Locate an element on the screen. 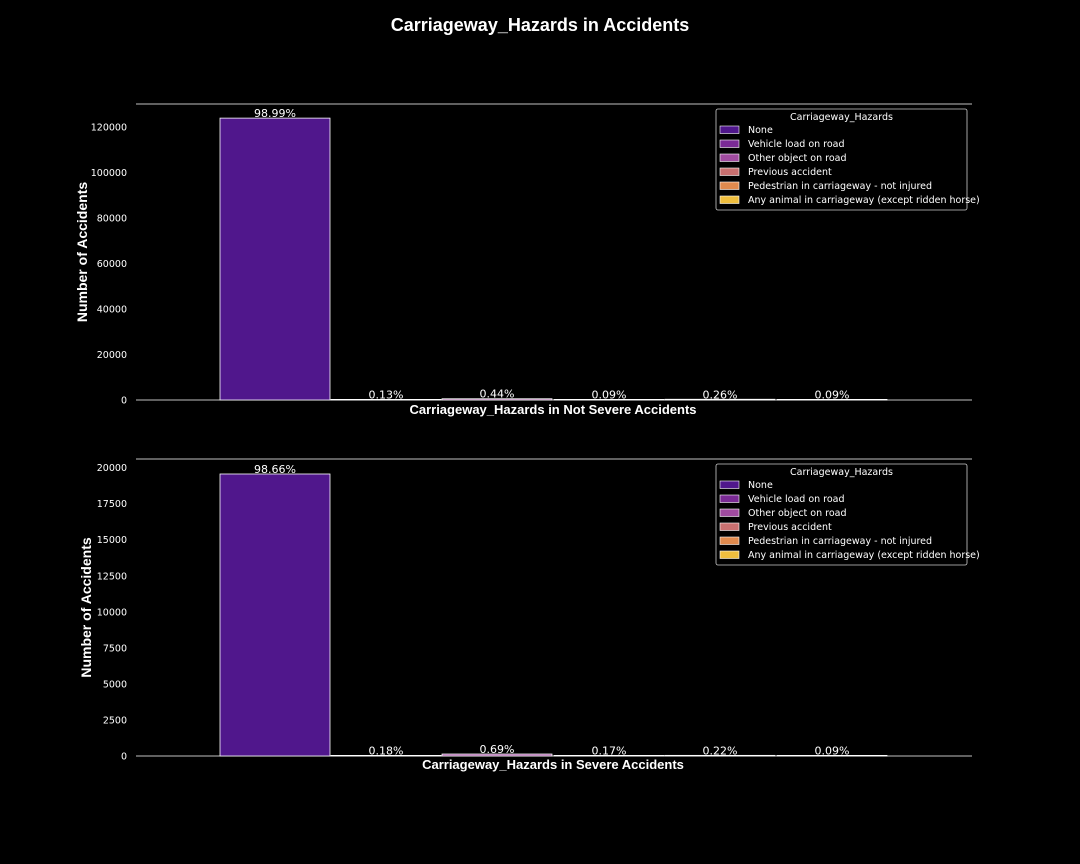 This screenshot has height=864, width=1080. y-tick-label: 5000 is located at coordinates (115, 684).